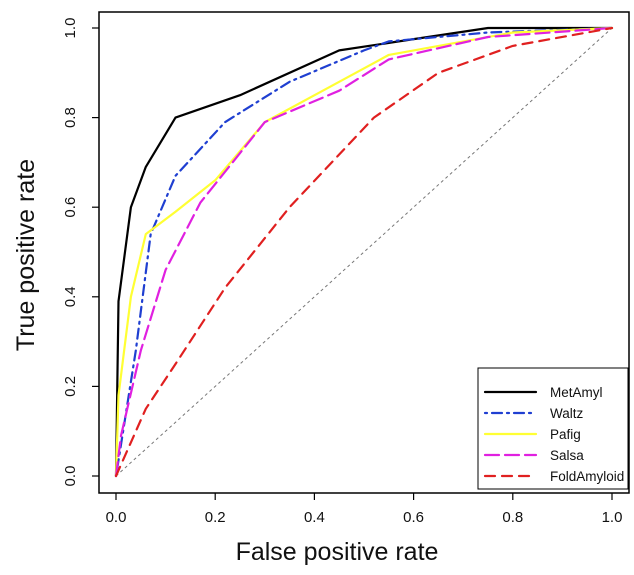  I want to click on y-axis-tick-label: 0.4, so click(70, 296).